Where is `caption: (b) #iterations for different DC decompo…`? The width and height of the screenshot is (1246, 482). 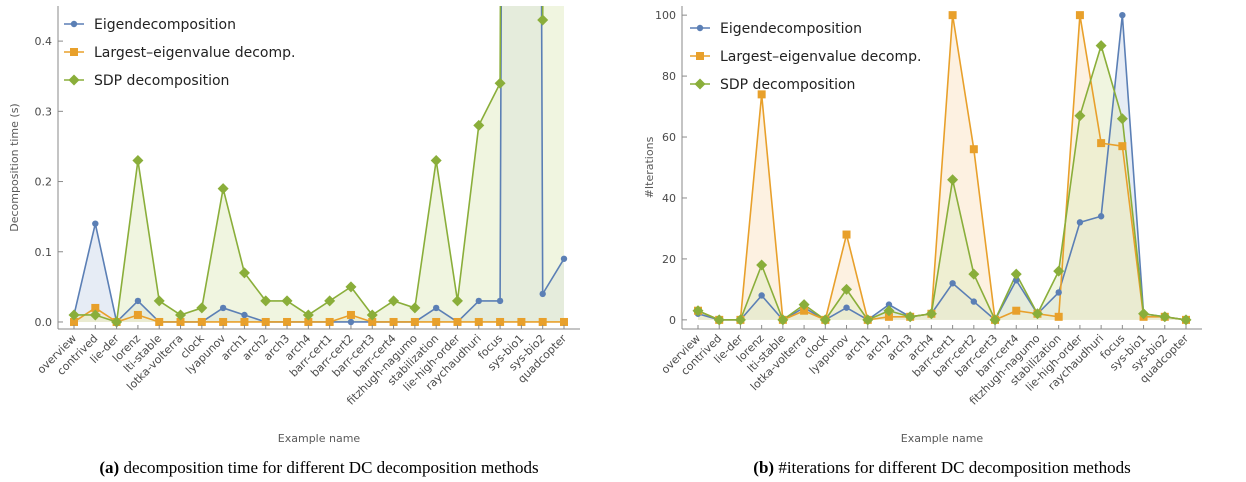
caption: (b) #iterations for different DC decompo… is located at coordinates (941, 467).